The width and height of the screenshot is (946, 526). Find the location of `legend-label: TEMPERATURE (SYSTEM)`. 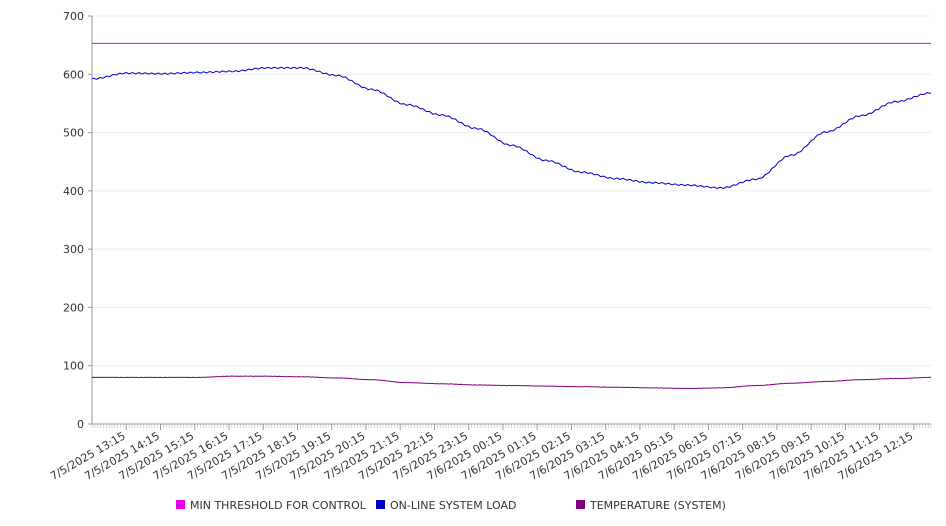

legend-label: TEMPERATURE (SYSTEM) is located at coordinates (657, 505).